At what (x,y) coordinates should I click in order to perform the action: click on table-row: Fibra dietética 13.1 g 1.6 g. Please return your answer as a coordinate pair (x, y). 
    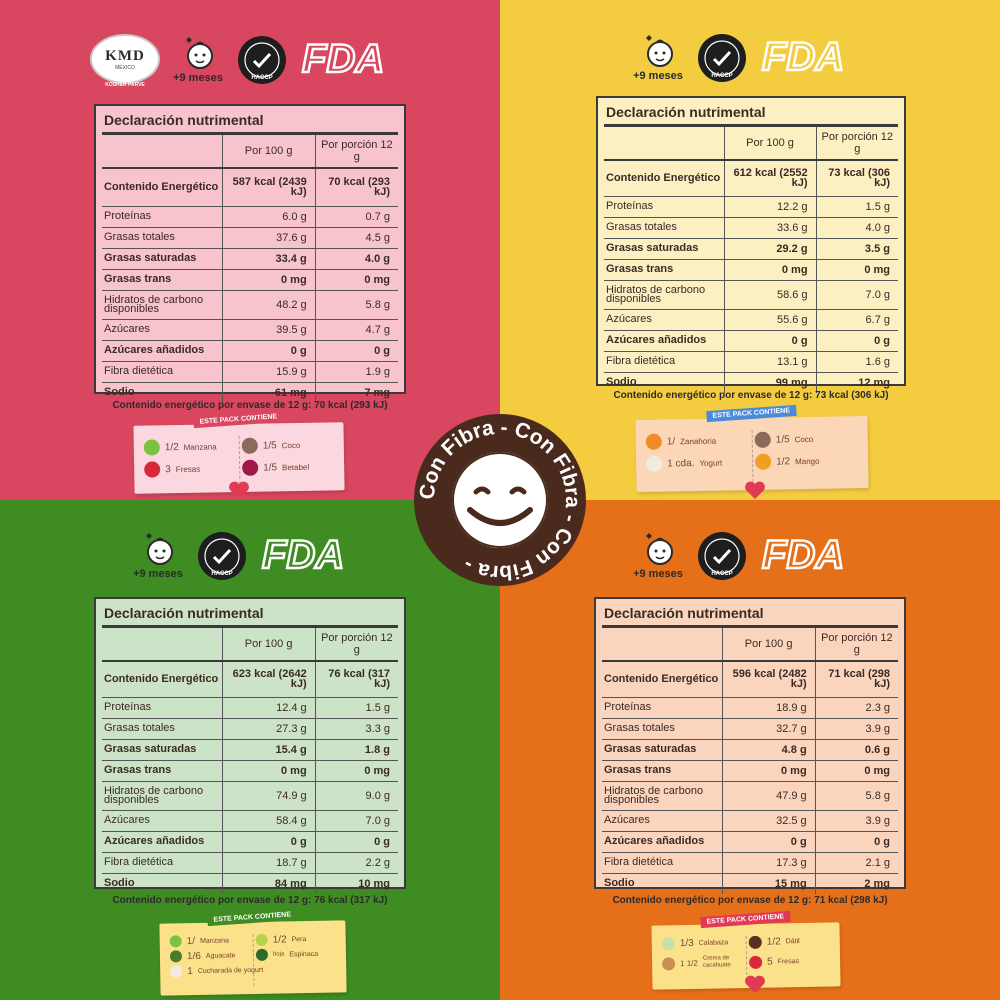
    Looking at the image, I should click on (751, 362).